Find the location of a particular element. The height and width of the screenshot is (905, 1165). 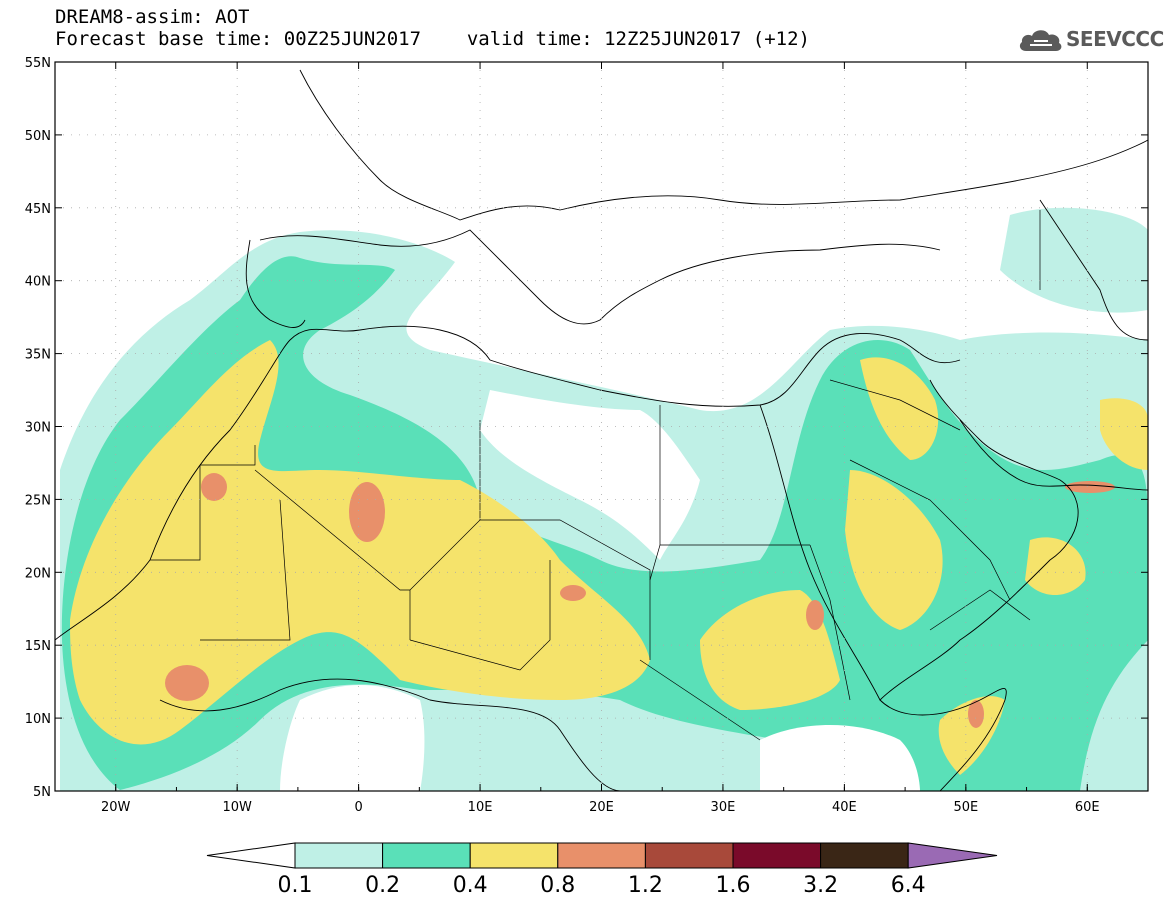

colorbar-level-label: 0.1 is located at coordinates (295, 885).